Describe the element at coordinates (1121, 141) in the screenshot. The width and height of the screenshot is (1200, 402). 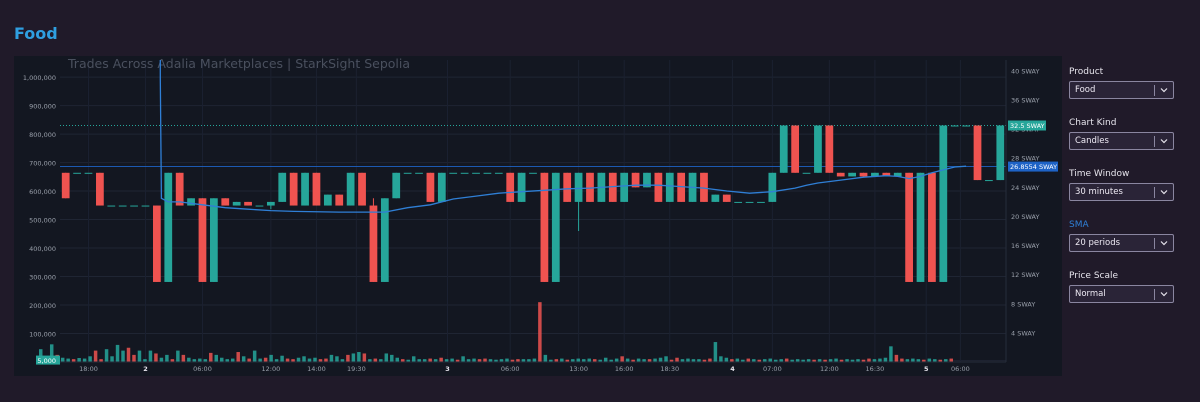
I see `chart-kind-select: Candles` at that location.